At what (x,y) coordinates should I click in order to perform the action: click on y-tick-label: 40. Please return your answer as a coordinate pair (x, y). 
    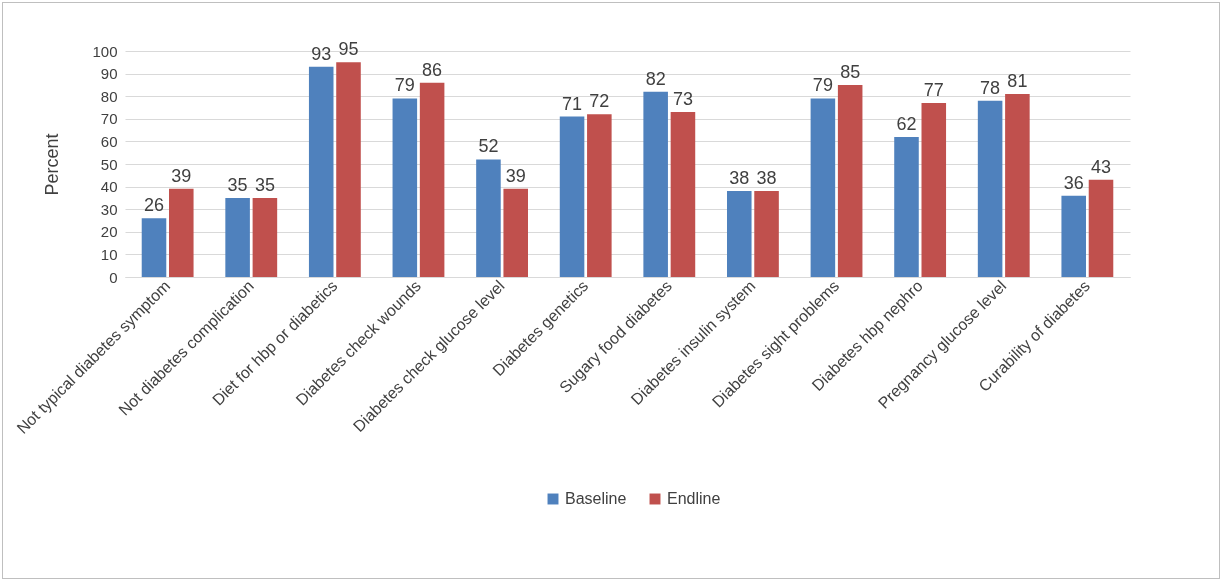
    Looking at the image, I should click on (109, 187).